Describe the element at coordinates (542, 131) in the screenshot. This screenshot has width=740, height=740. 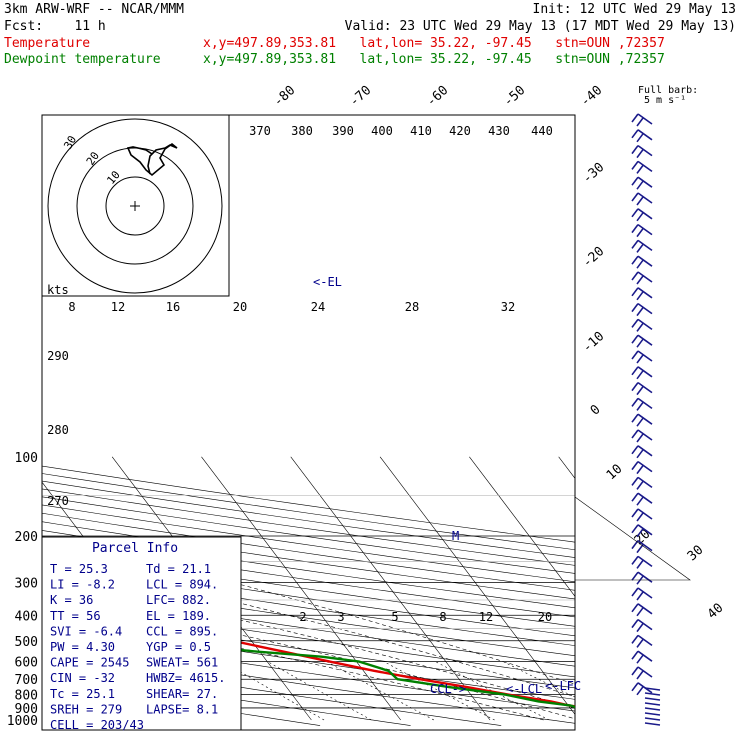
I see `theta-label: 440` at that location.